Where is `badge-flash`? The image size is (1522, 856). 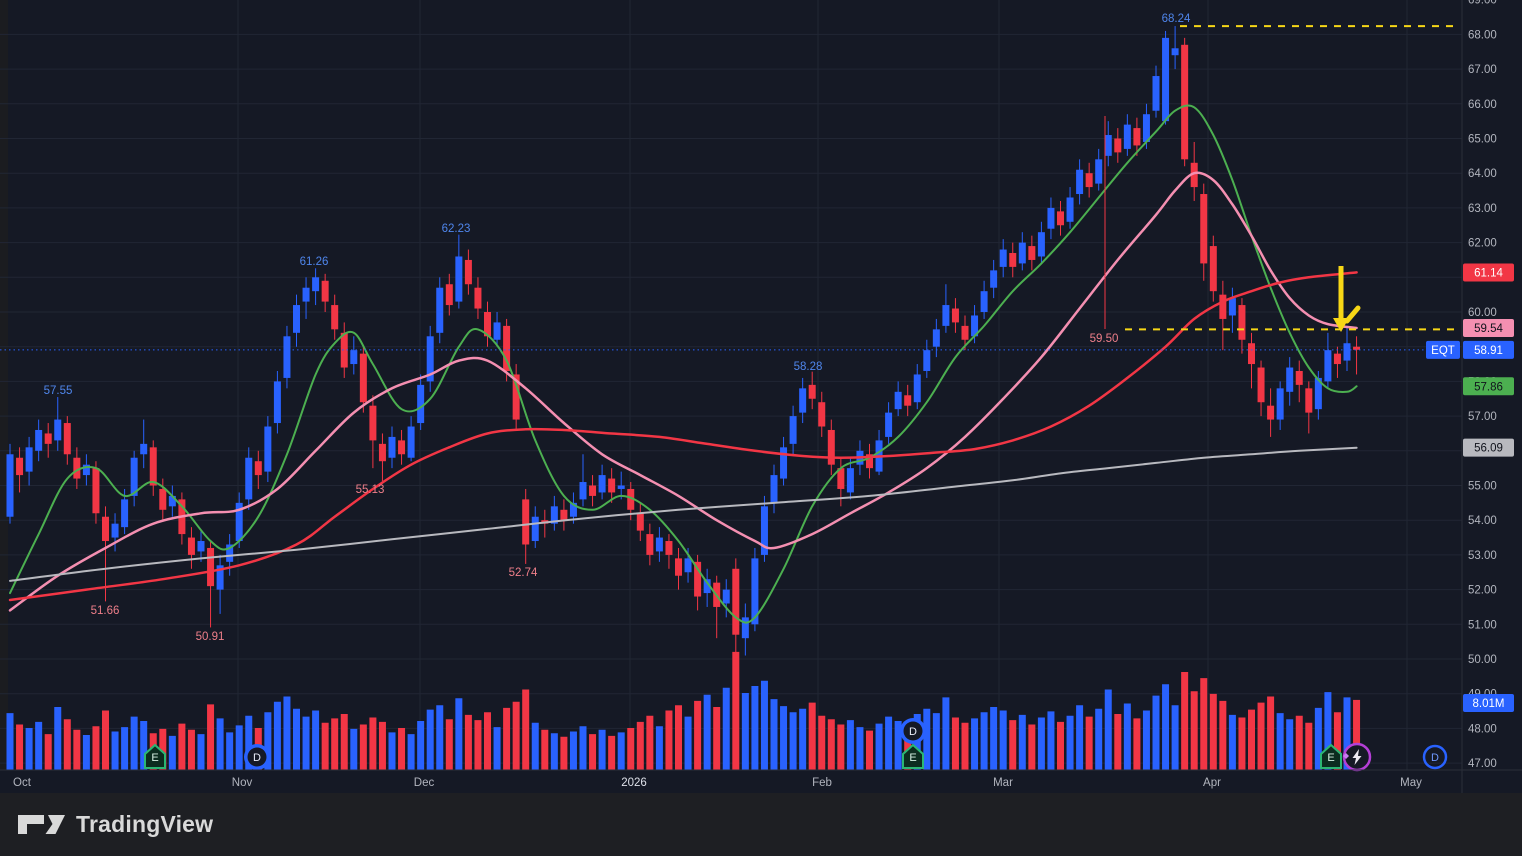
badge-flash is located at coordinates (1357, 757).